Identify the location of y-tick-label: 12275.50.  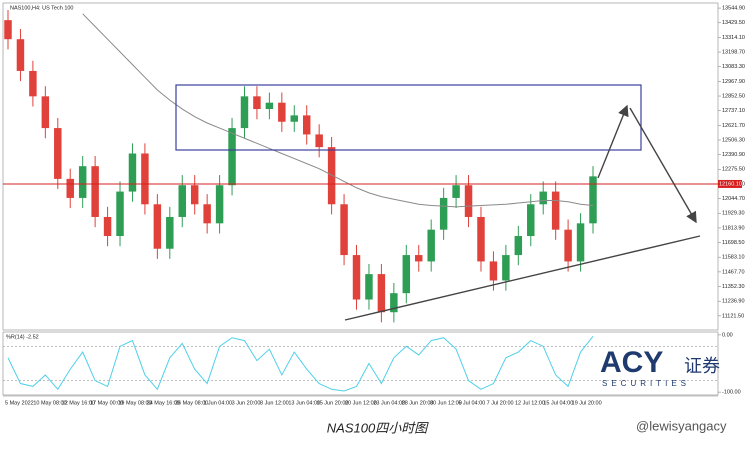
(733, 170).